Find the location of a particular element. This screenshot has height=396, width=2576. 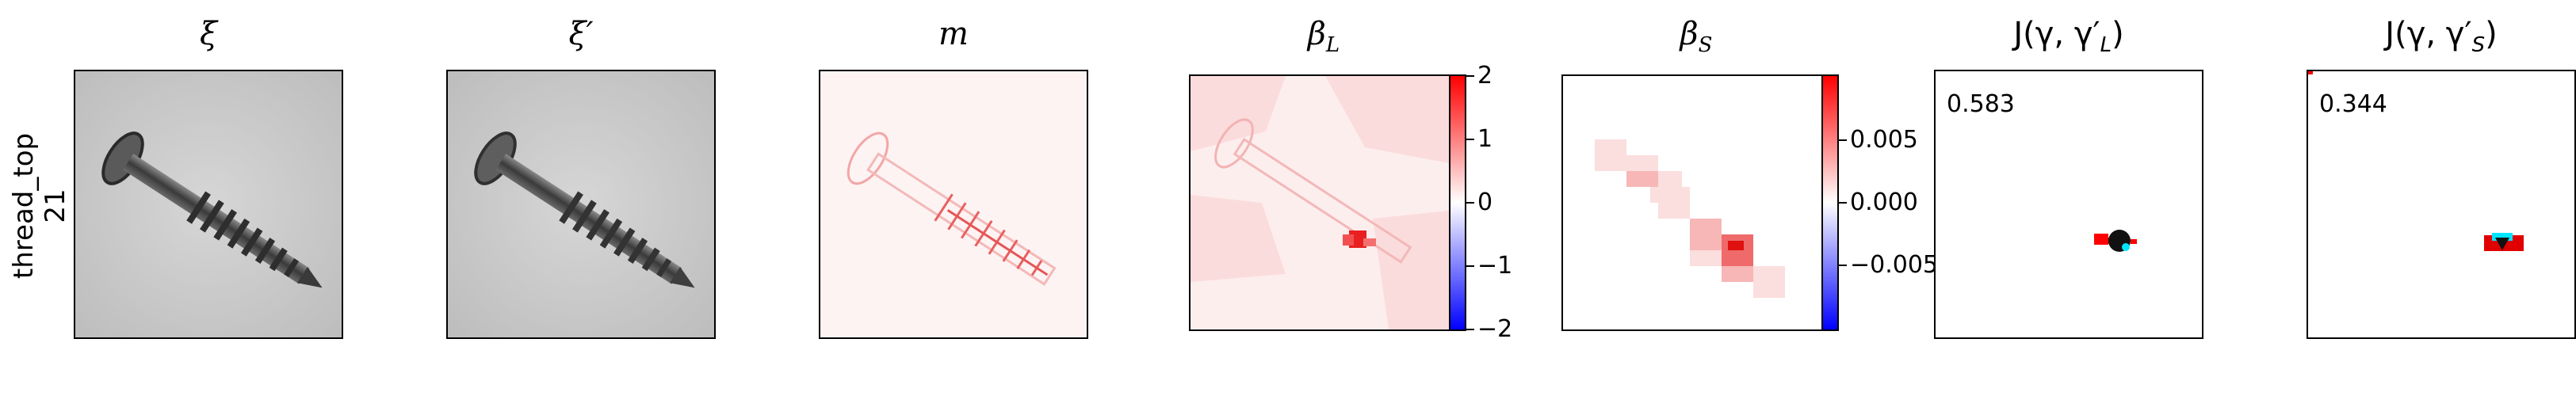

screw-image is located at coordinates (208, 204).